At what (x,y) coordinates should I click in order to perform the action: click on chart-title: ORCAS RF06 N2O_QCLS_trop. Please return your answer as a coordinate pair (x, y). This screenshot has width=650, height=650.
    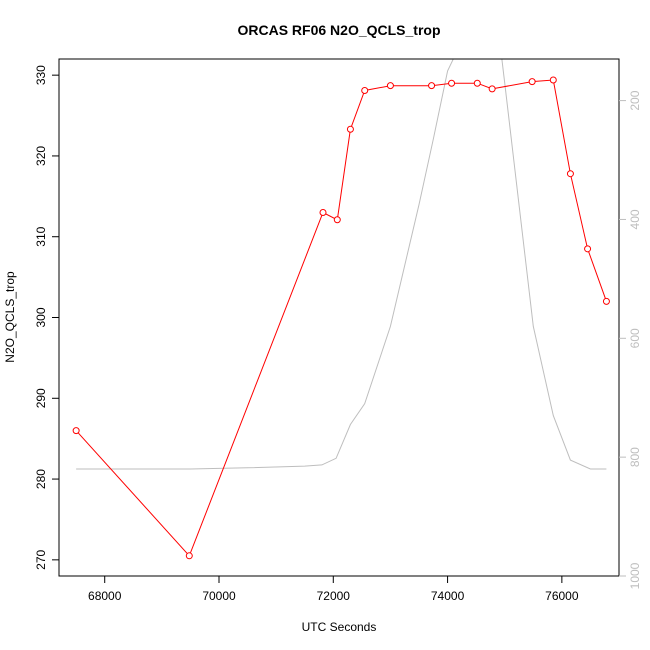
    Looking at the image, I should click on (338, 30).